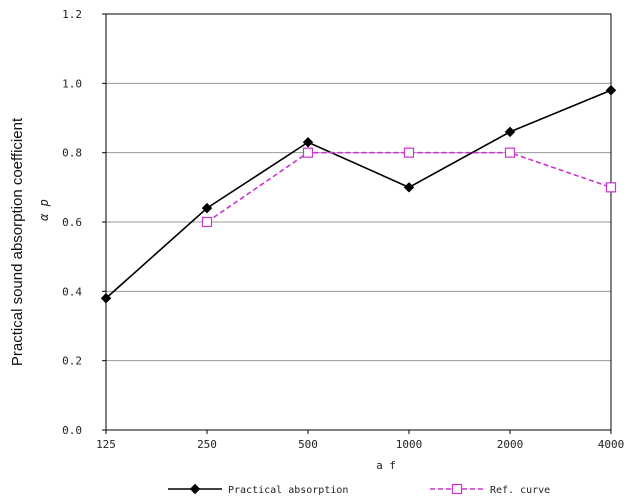 The width and height of the screenshot is (629, 503). What do you see at coordinates (308, 444) in the screenshot?
I see `x-tick-label: 500` at bounding box center [308, 444].